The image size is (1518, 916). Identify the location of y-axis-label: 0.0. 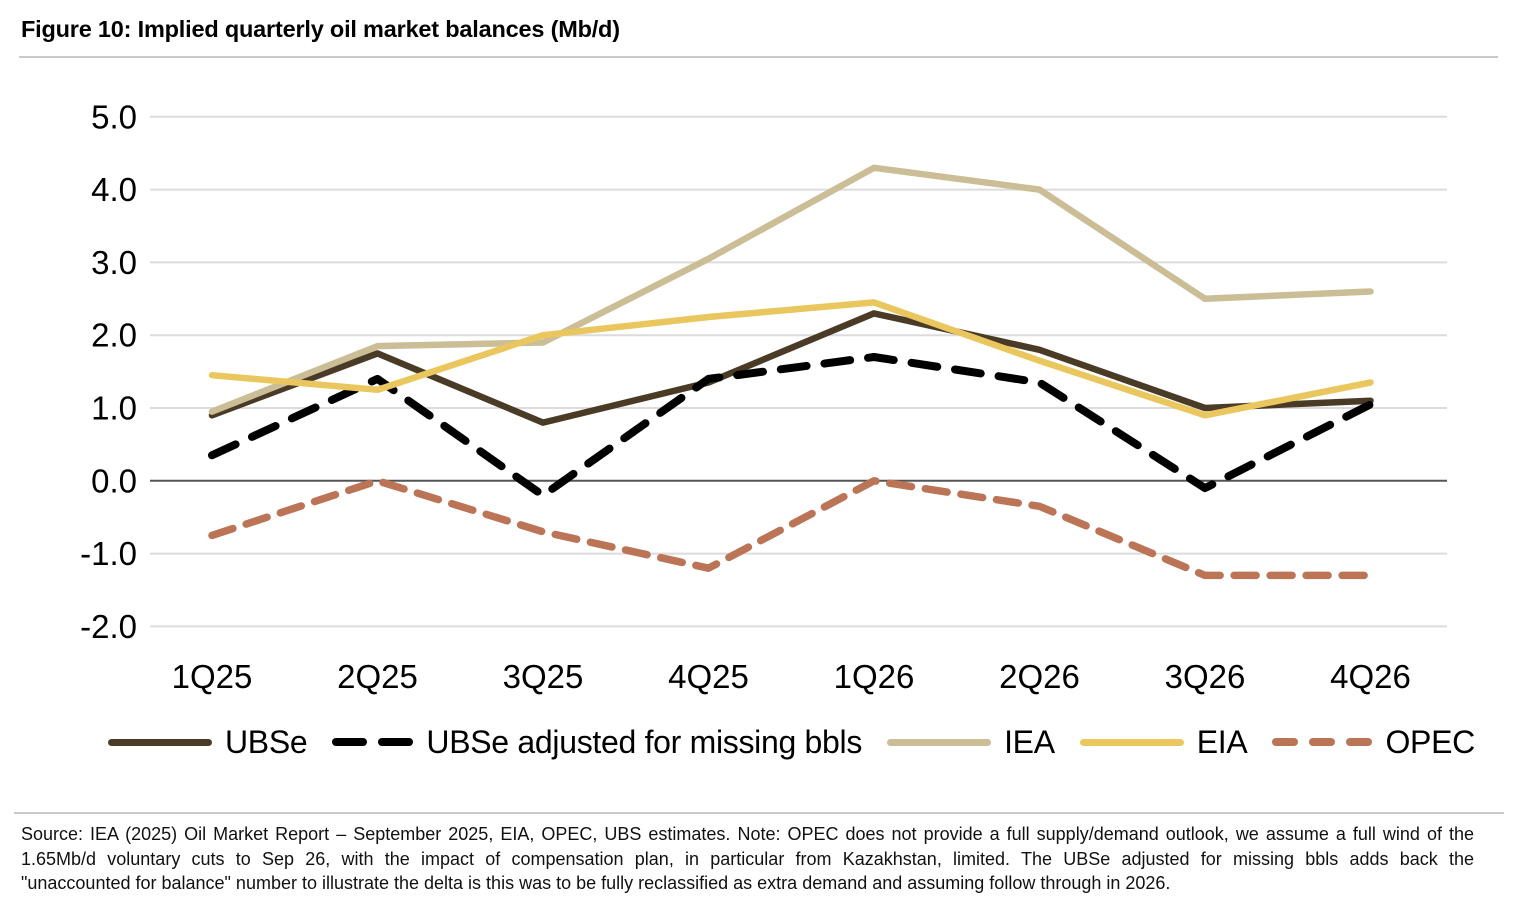
(114, 480).